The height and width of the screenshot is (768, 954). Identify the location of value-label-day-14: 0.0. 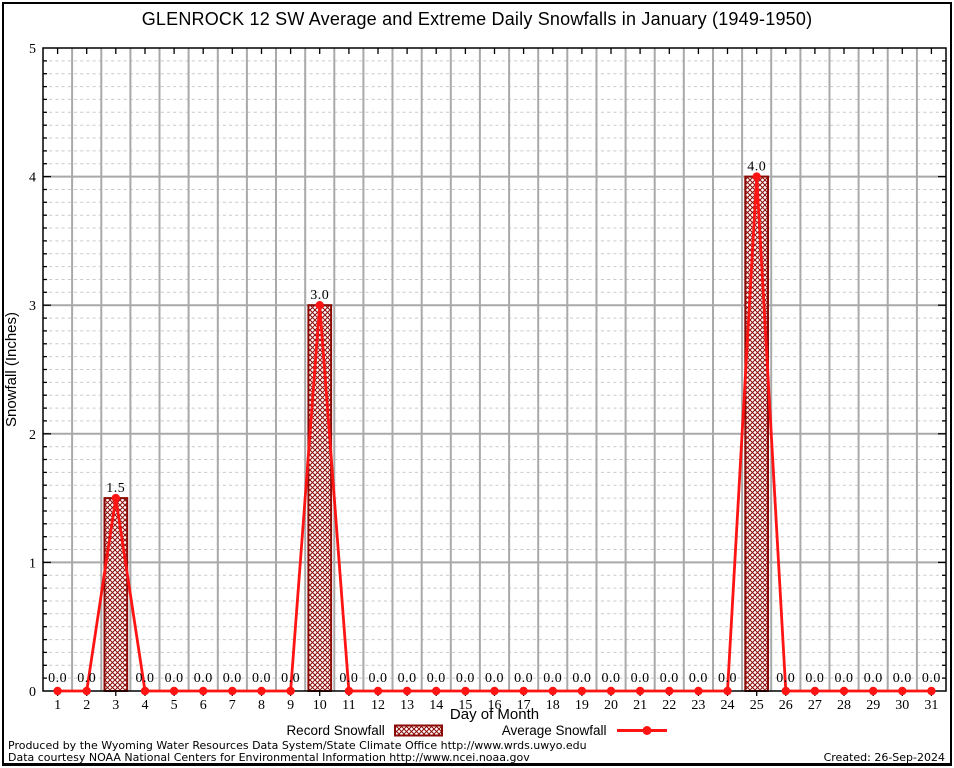
(436, 678).